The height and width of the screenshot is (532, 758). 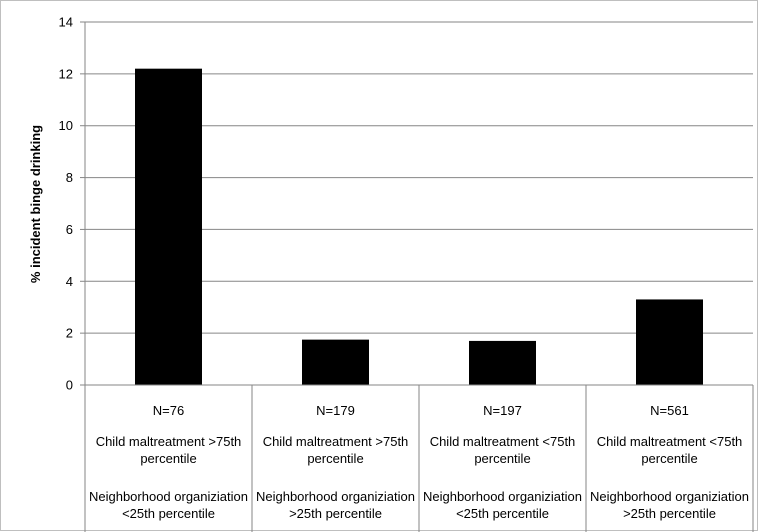 I want to click on y-tick-label: 12, so click(x=66, y=73).